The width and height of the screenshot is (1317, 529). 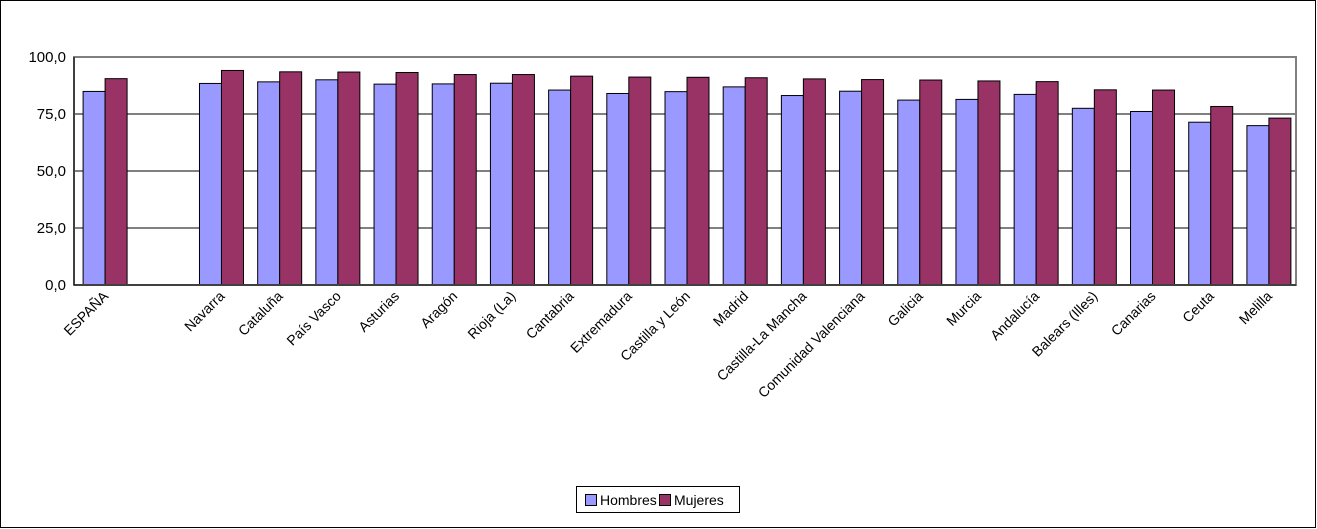 I want to click on legend-item-mujeres: Mujeres, so click(x=691, y=500).